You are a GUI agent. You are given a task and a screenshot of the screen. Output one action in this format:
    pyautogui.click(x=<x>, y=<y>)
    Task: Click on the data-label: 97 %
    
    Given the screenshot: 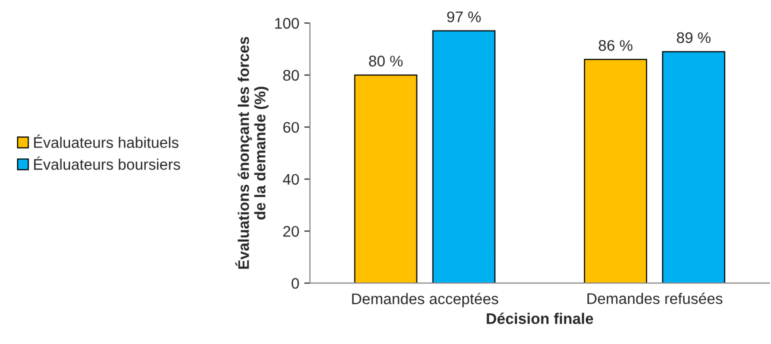 What is the action you would take?
    pyautogui.click(x=464, y=16)
    